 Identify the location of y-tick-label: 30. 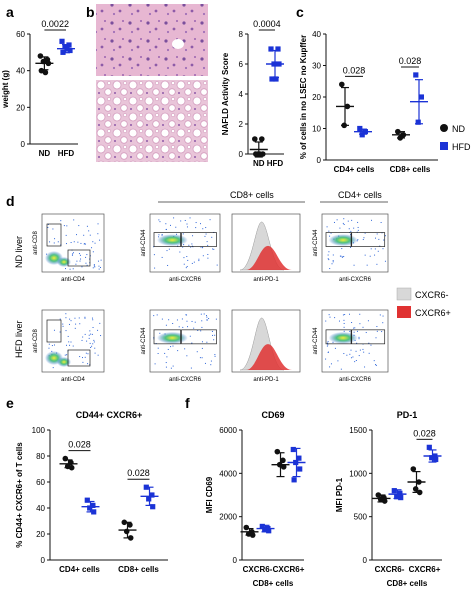
(316, 66).